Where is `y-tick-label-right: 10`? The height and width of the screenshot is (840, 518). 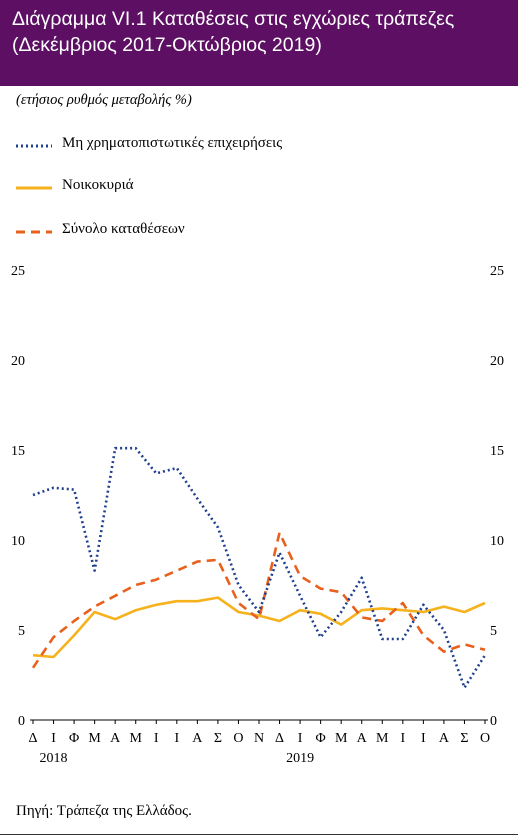
y-tick-label-right: 10 is located at coordinates (497, 541).